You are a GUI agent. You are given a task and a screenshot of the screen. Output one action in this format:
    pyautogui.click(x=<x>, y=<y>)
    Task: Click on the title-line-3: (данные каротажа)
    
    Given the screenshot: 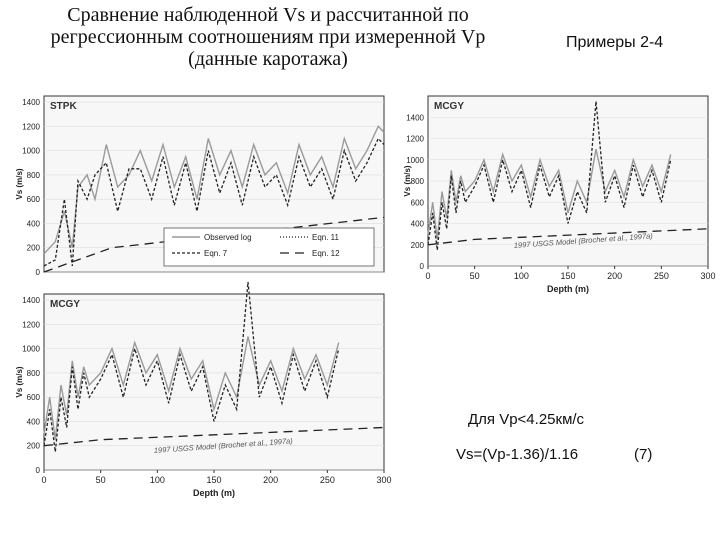 What is the action you would take?
    pyautogui.click(x=268, y=59)
    